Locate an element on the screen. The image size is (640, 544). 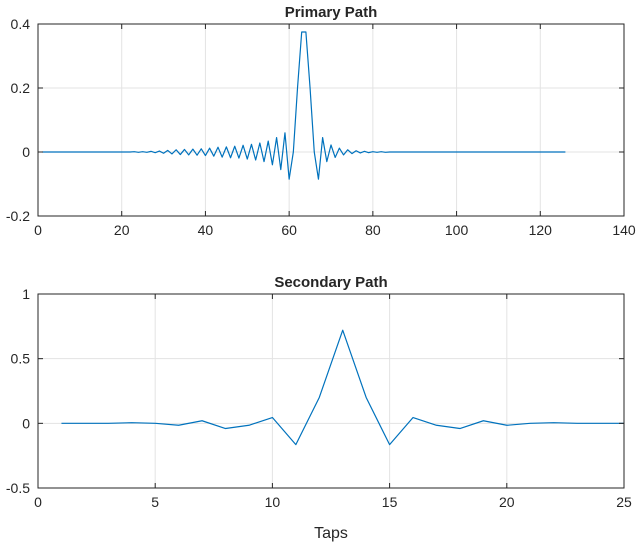
x-tick-label: 80 is located at coordinates (373, 230).